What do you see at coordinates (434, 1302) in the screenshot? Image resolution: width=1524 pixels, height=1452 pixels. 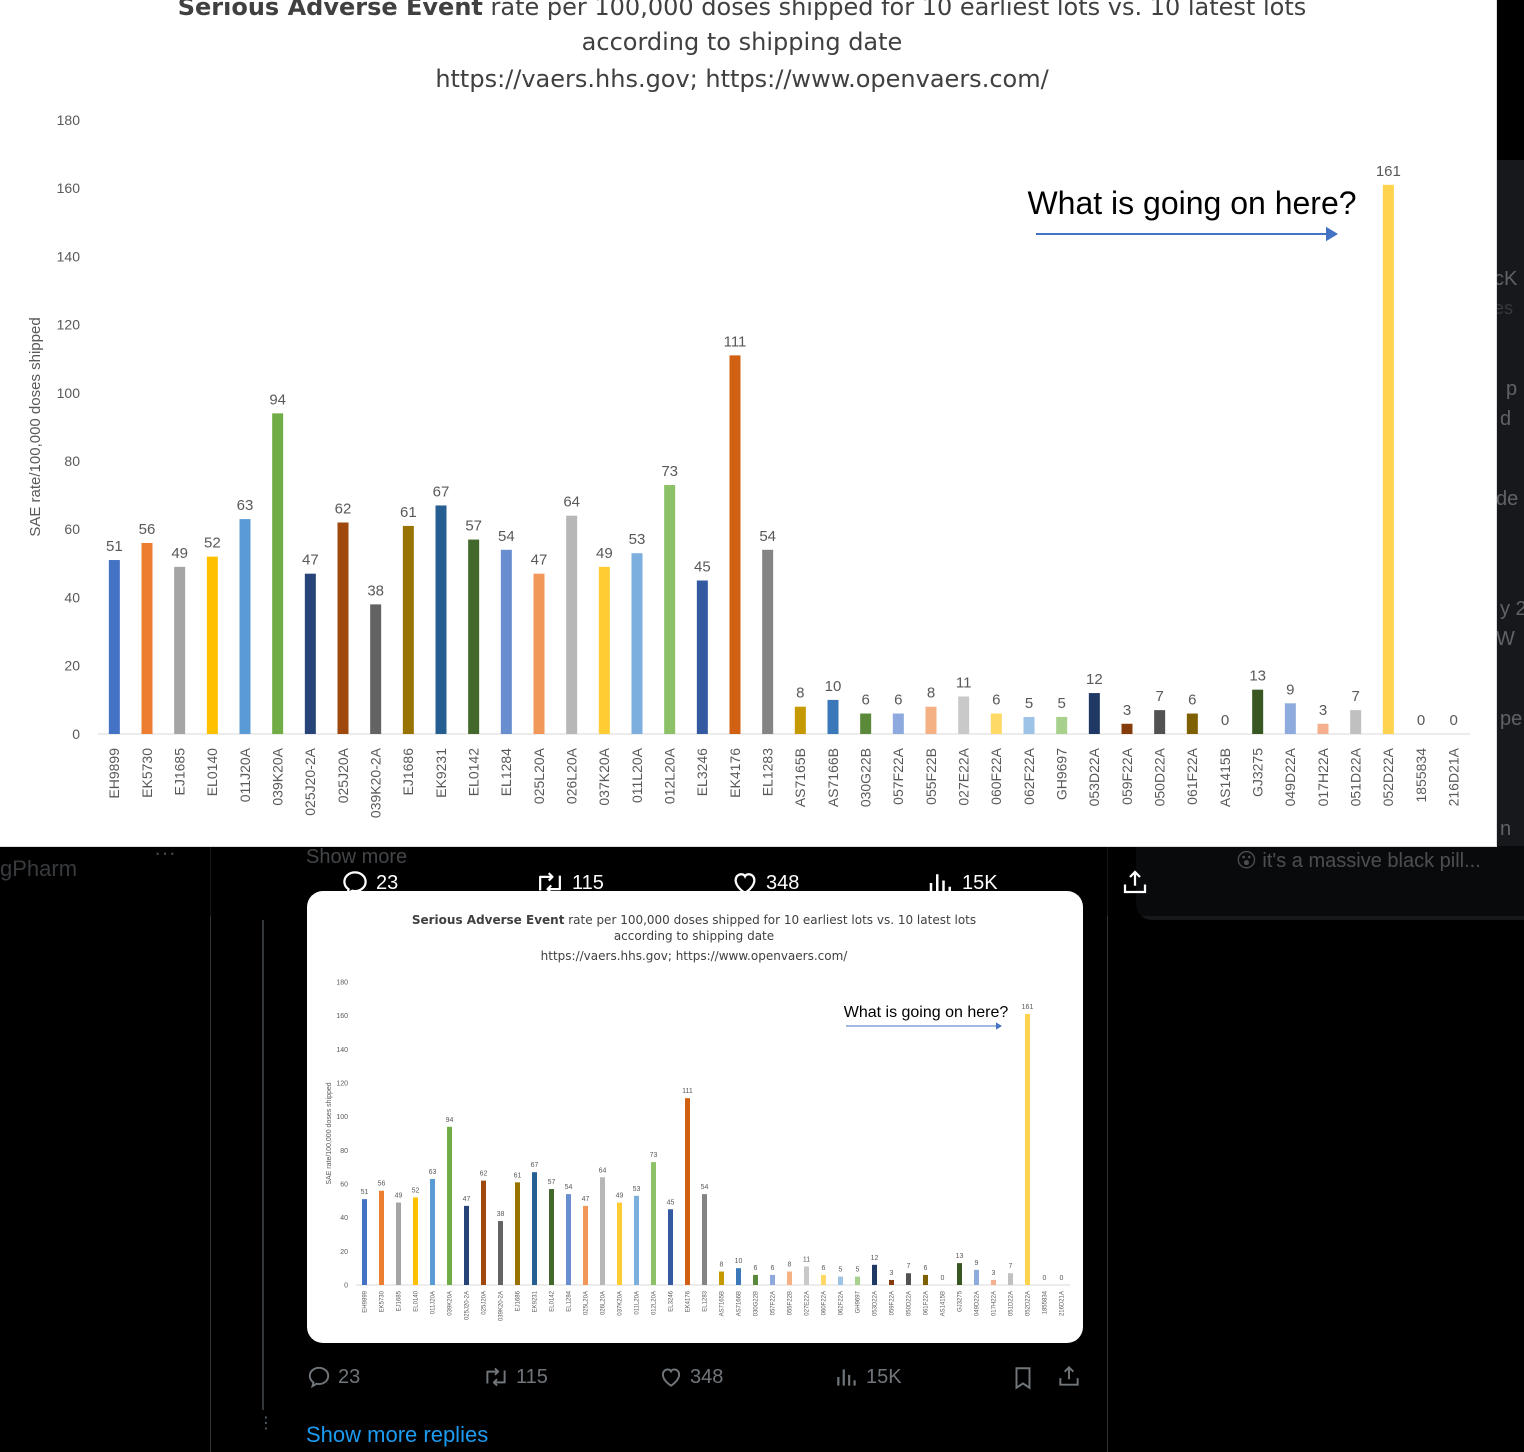 I see `category-label: 011J20A` at bounding box center [434, 1302].